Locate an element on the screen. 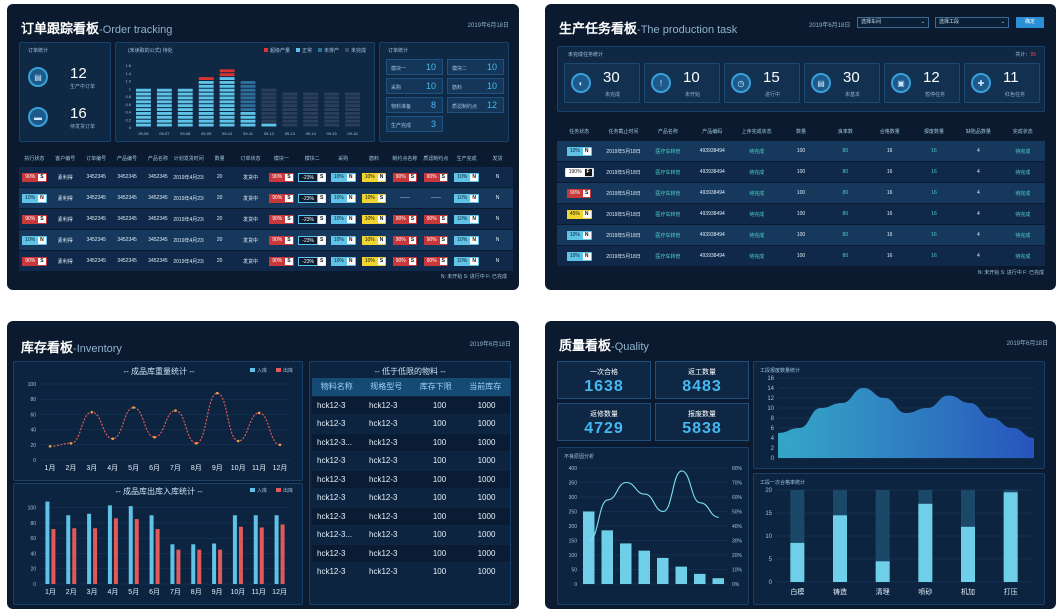 The width and height of the screenshot is (1061, 615). x-tick: 4月 is located at coordinates (112, 592).